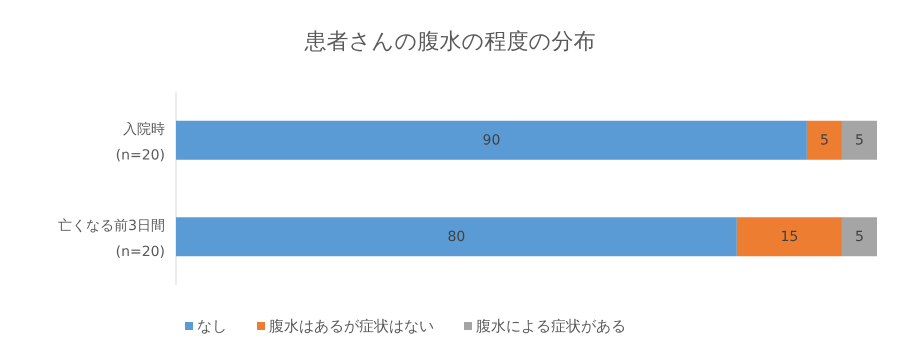 The width and height of the screenshot is (900, 360). I want to click on legend-label: 腹水による症状がある, so click(551, 326).